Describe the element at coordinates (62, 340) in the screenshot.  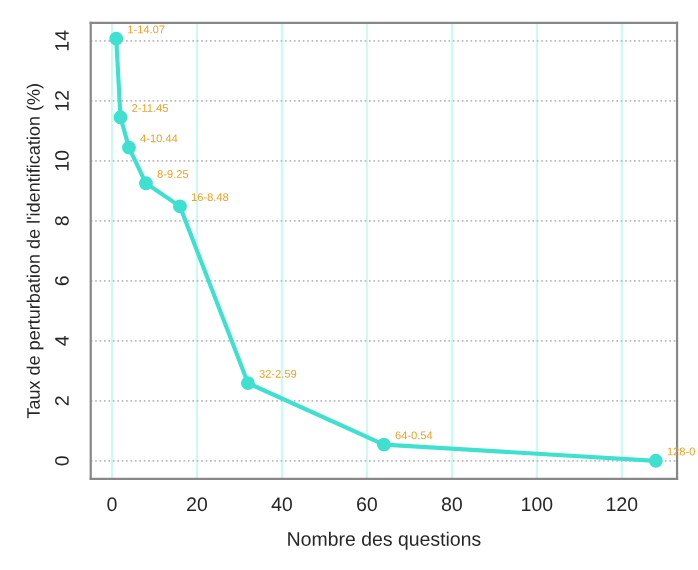
I see `y-tick-label: 4` at that location.